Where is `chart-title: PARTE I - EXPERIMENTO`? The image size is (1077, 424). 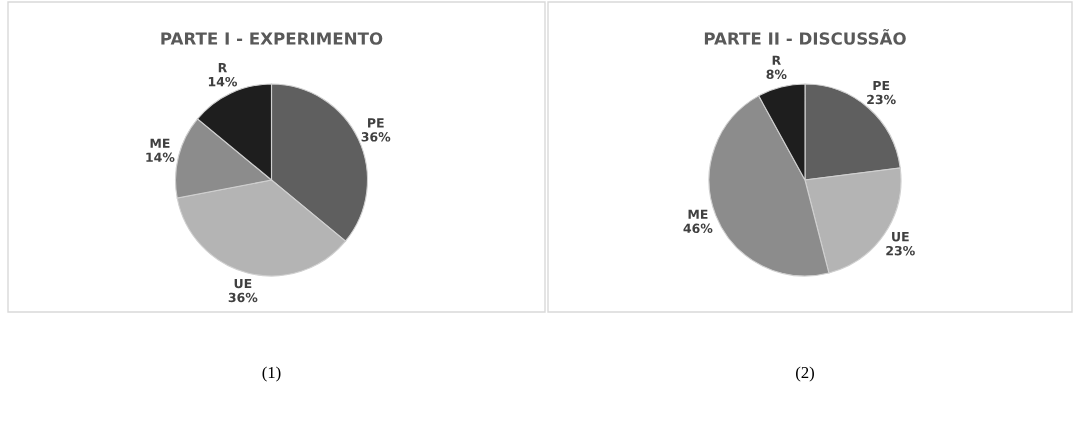
chart-title: PARTE I - EXPERIMENTO is located at coordinates (272, 38).